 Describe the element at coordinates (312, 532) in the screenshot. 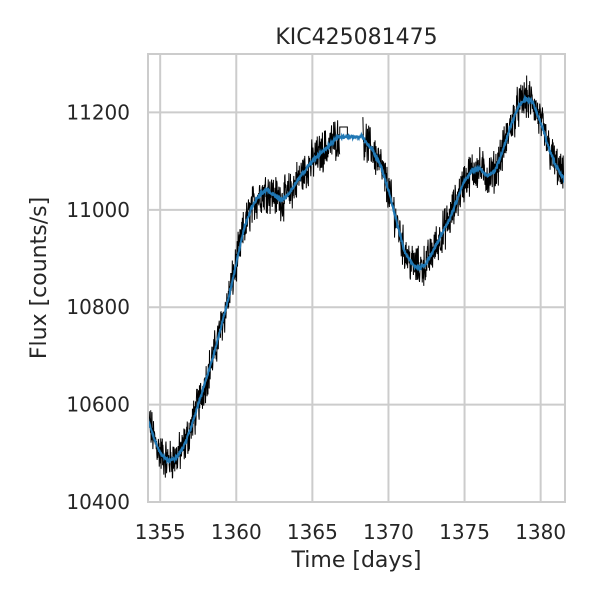

I see `x-tick-label: 1365` at that location.